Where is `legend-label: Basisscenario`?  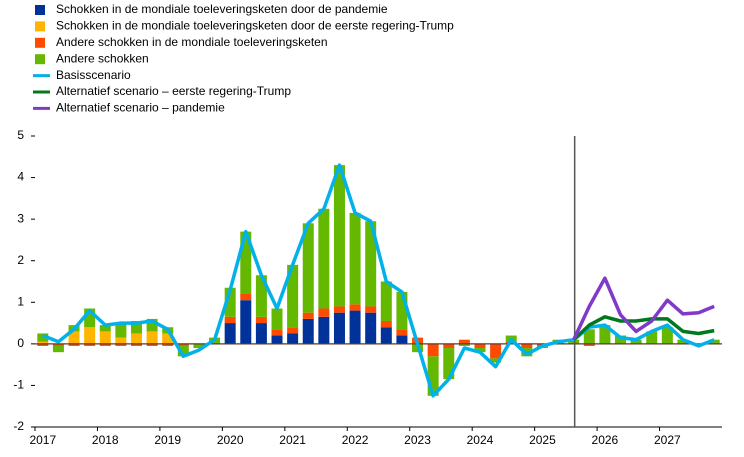 legend-label: Basisscenario is located at coordinates (93, 75).